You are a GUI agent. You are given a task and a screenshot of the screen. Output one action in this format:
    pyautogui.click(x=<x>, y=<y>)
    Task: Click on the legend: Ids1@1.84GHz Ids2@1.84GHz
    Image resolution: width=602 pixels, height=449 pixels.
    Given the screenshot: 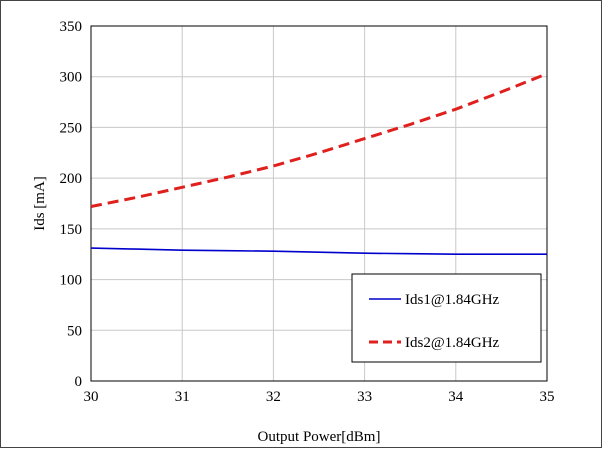 What is the action you would take?
    pyautogui.click(x=446, y=318)
    